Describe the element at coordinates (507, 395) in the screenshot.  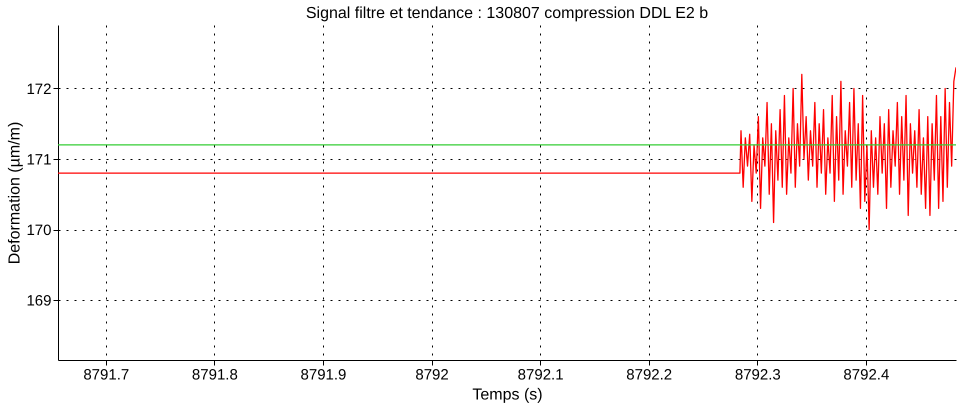
I see `x-axis-title: Temps (s)` at that location.